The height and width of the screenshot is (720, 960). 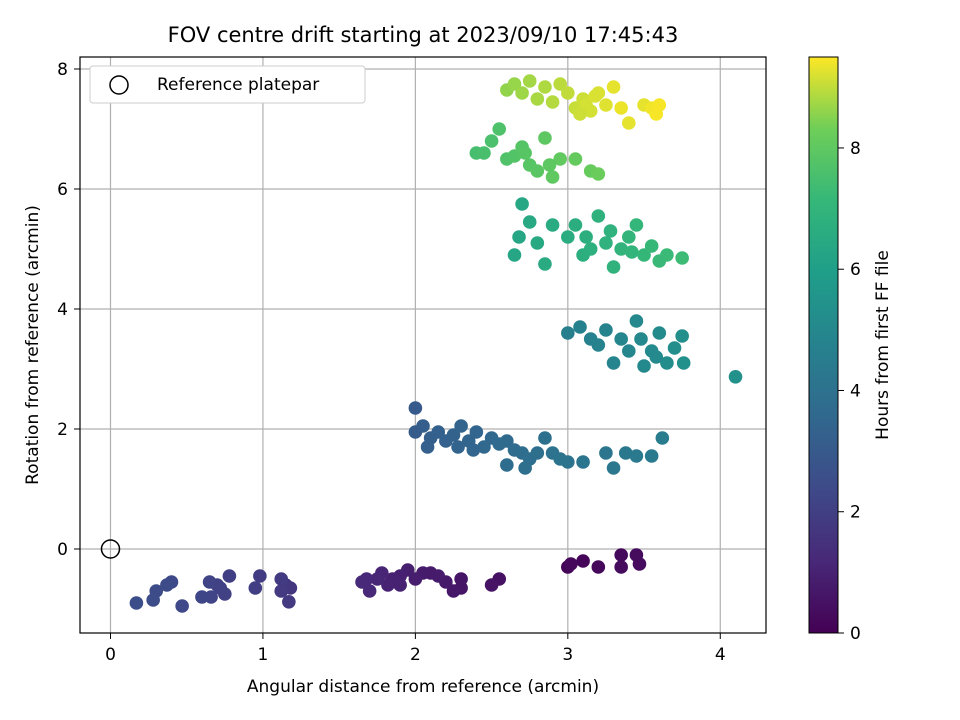 I want to click on x-tick-label: 1, so click(x=263, y=655).